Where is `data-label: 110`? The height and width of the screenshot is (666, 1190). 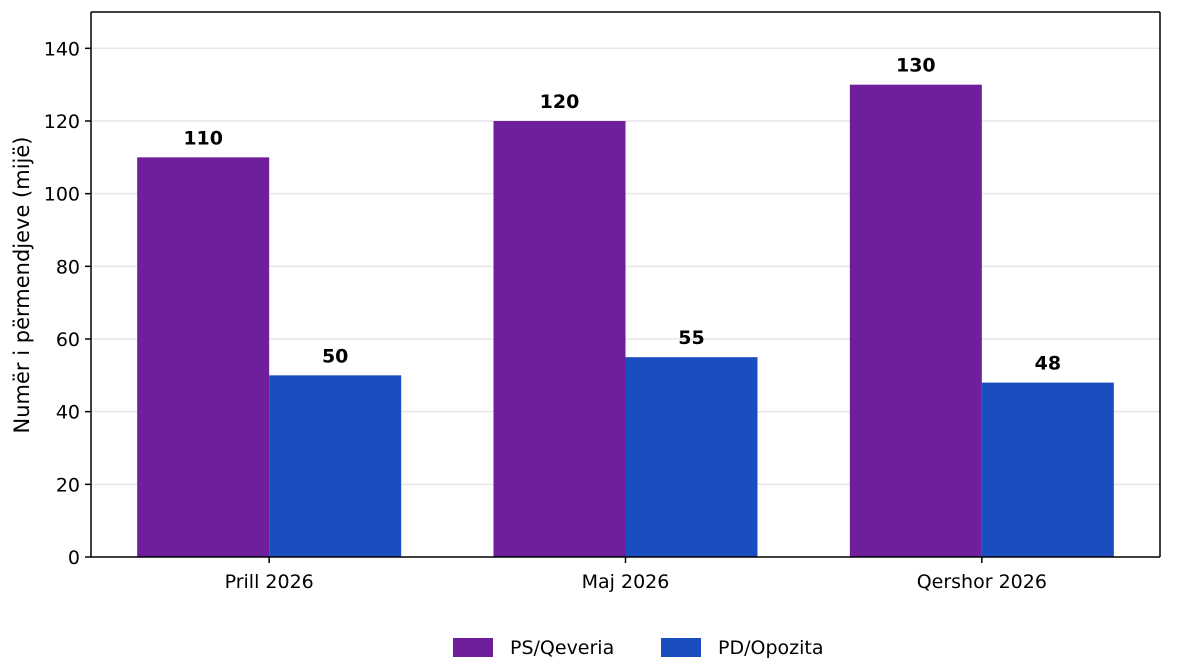 data-label: 110 is located at coordinates (203, 138).